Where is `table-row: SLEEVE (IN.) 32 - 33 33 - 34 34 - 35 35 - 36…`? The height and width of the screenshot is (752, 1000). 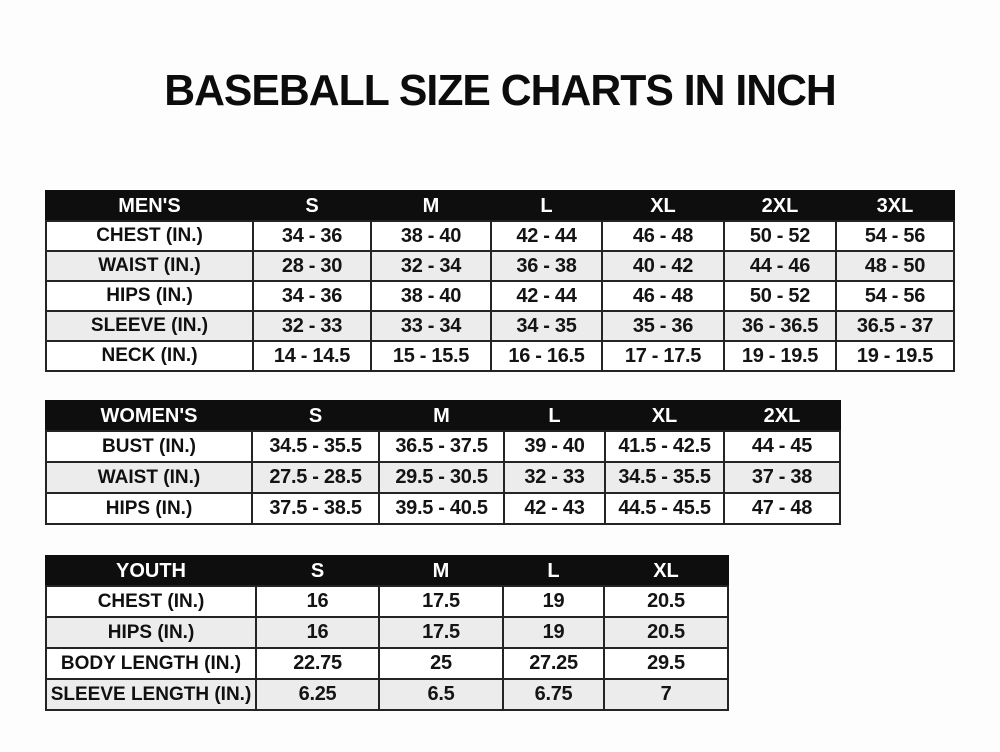 table-row: SLEEVE (IN.) 32 - 33 33 - 34 34 - 35 35 - 36… is located at coordinates (500, 326).